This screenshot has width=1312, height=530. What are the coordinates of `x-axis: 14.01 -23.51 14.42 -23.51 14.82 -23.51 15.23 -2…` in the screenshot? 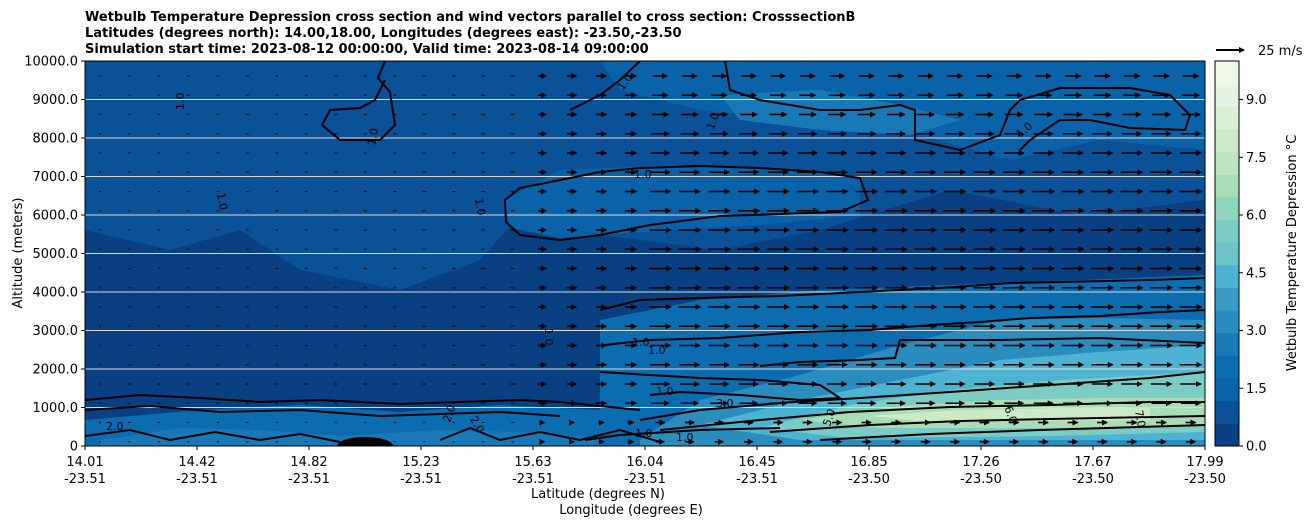 It's located at (645, 466).